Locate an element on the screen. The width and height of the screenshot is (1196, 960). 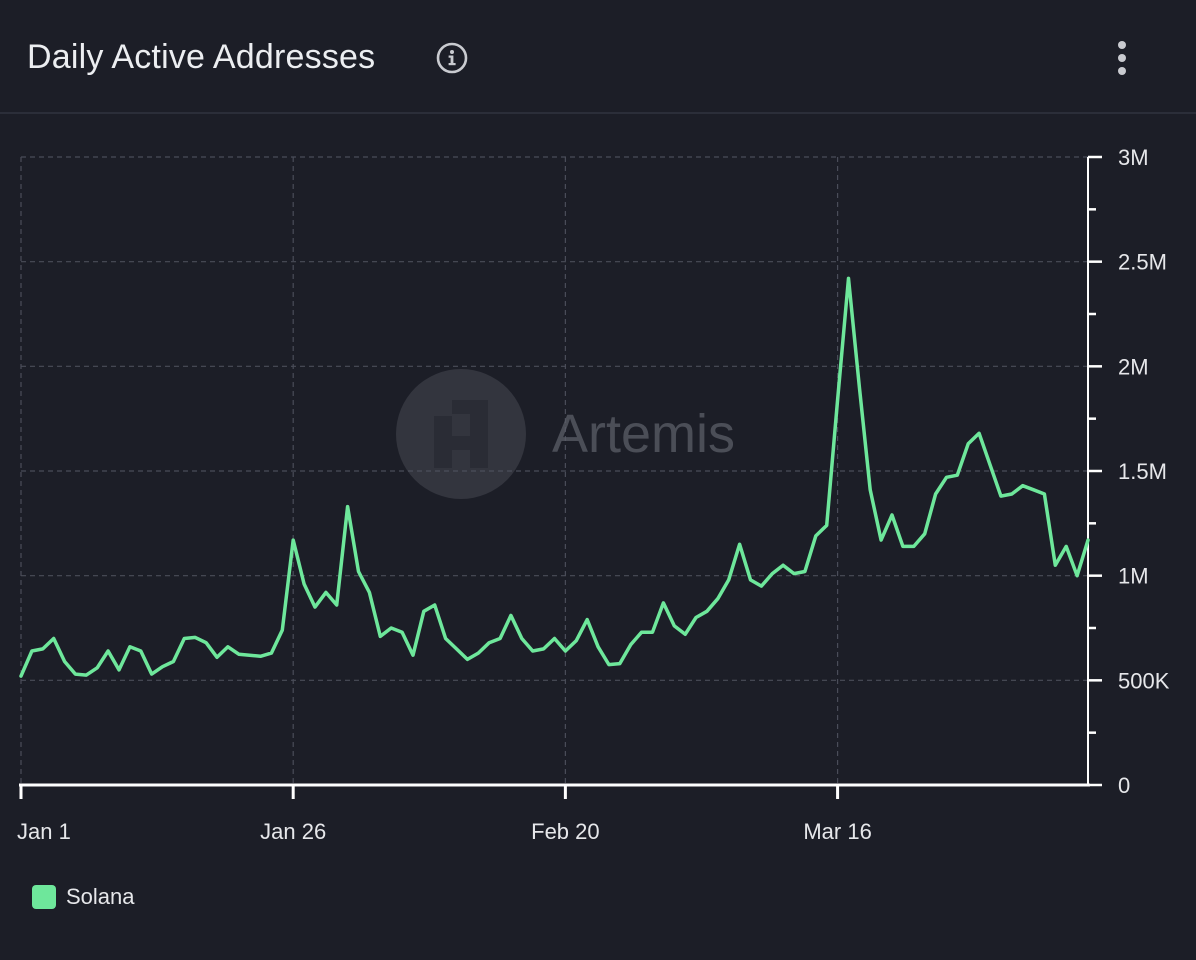
y-tick-label: 1.5M is located at coordinates (1142, 471).